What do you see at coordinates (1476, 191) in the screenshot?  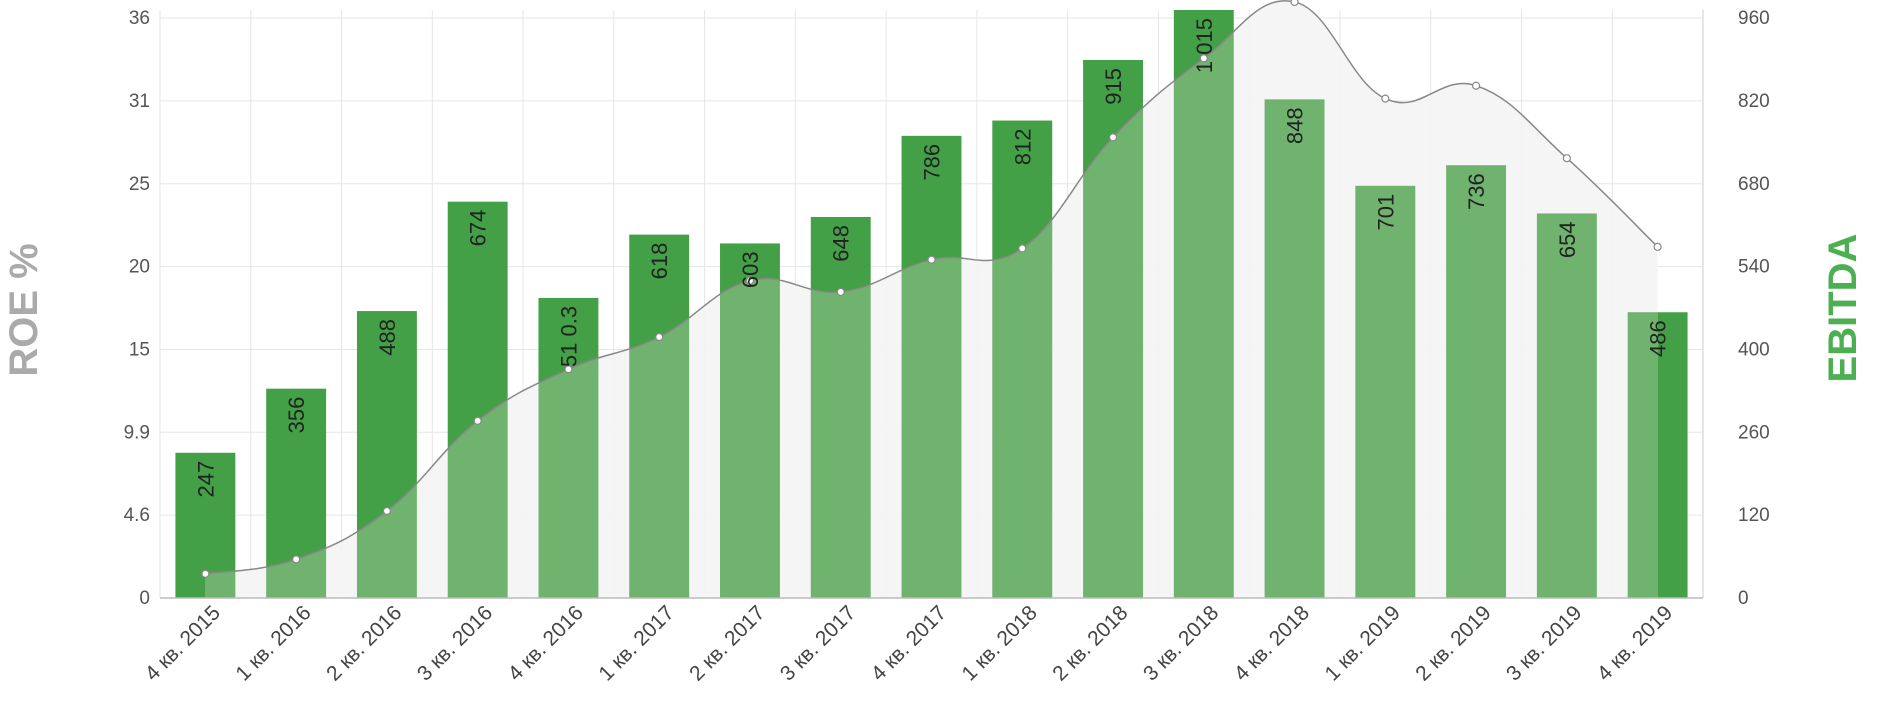 I see `data-label-14: 736` at bounding box center [1476, 191].